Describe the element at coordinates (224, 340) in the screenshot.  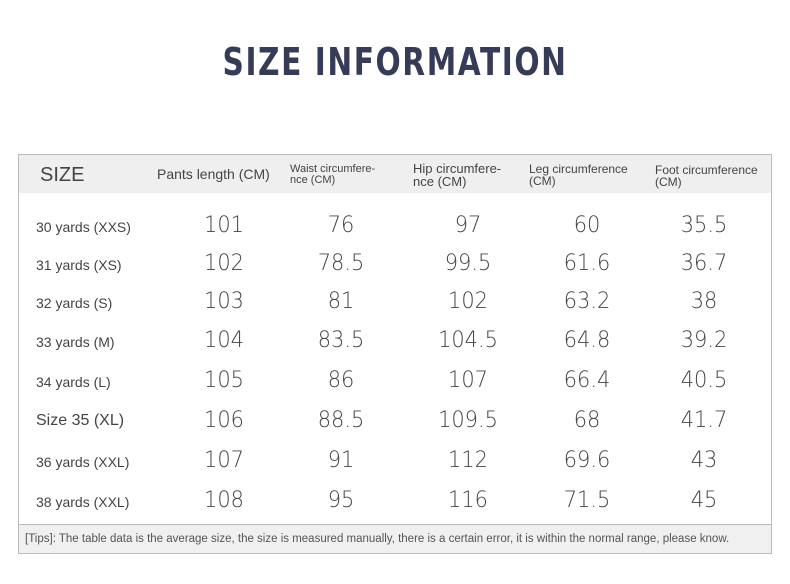
I see `cell-value: 104` at that location.